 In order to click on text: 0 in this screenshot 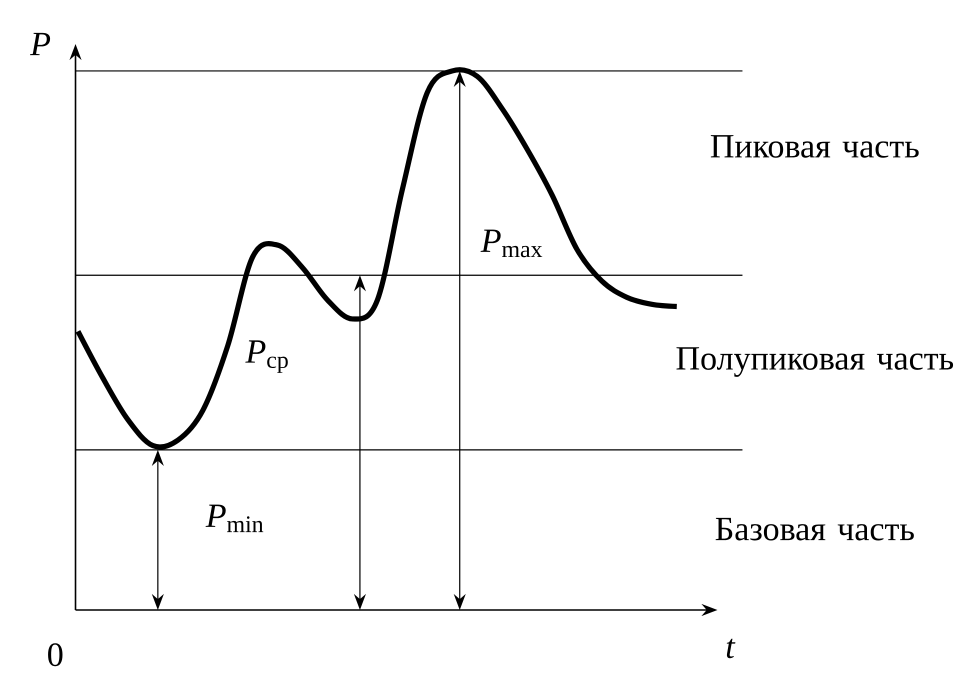, I will do `click(55, 654)`.